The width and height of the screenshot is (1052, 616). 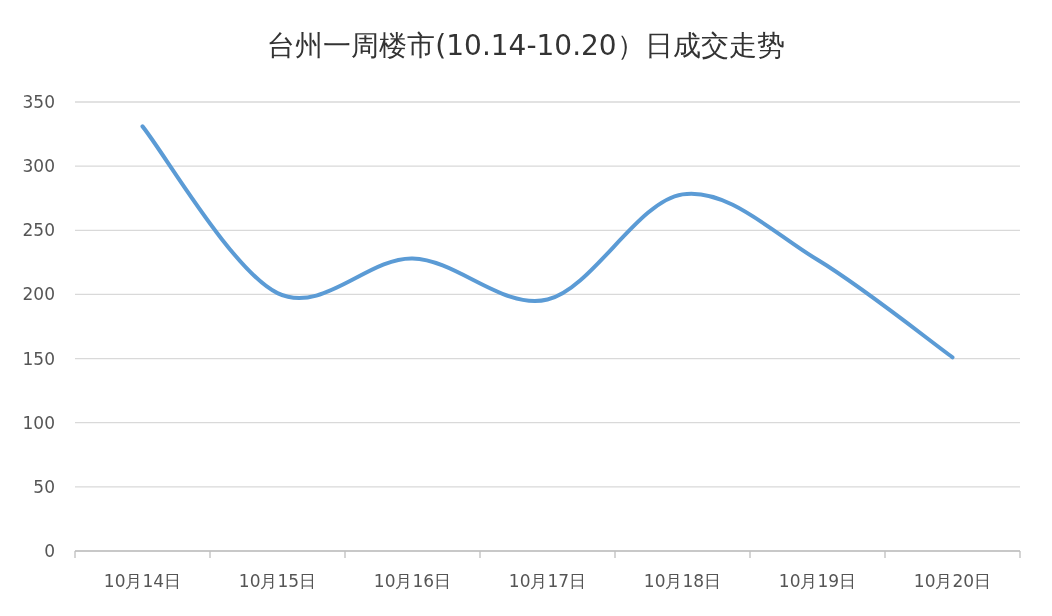 I want to click on y-tick-label: 150, so click(x=38, y=358).